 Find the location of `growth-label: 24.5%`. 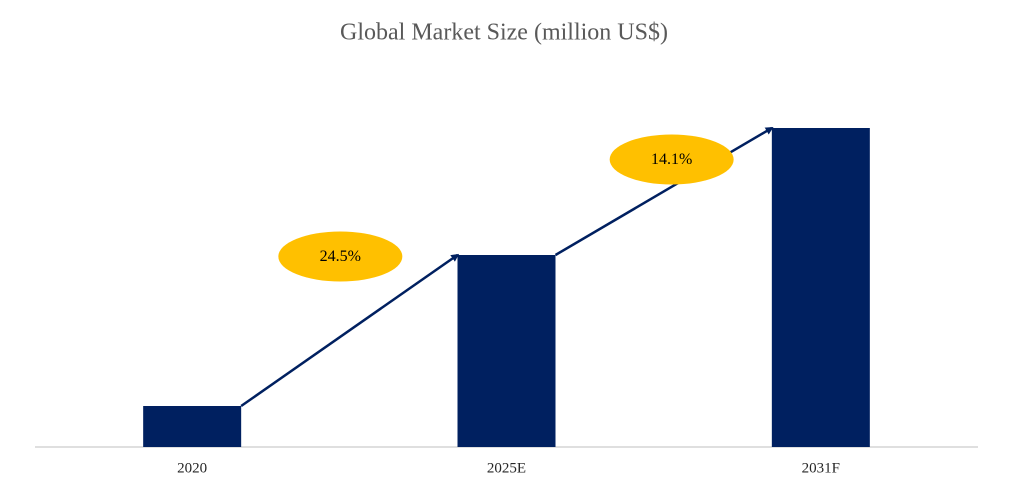

growth-label: 24.5% is located at coordinates (340, 256).